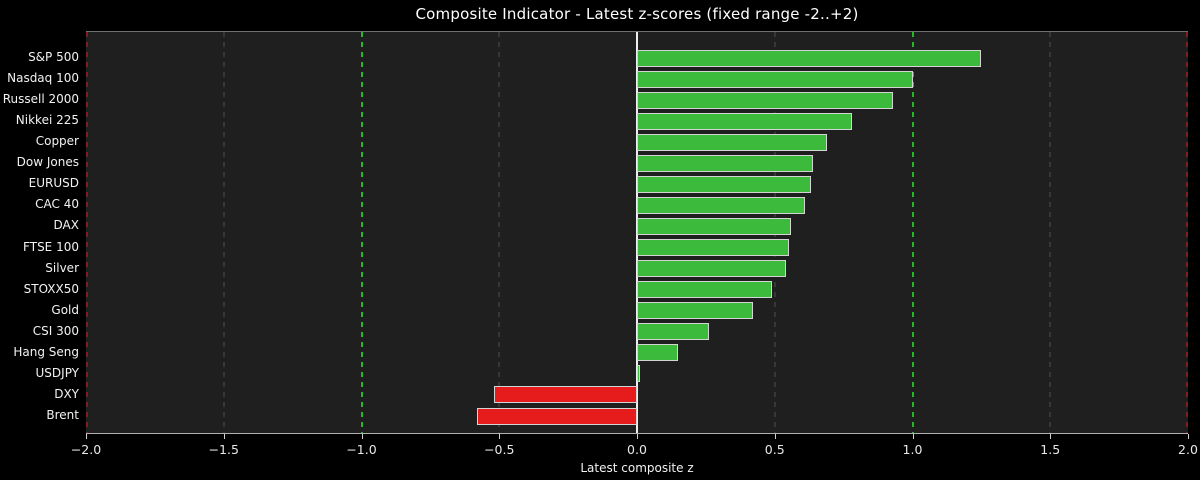 This screenshot has width=1200, height=480. I want to click on y-tick-label: Silver, so click(62, 267).